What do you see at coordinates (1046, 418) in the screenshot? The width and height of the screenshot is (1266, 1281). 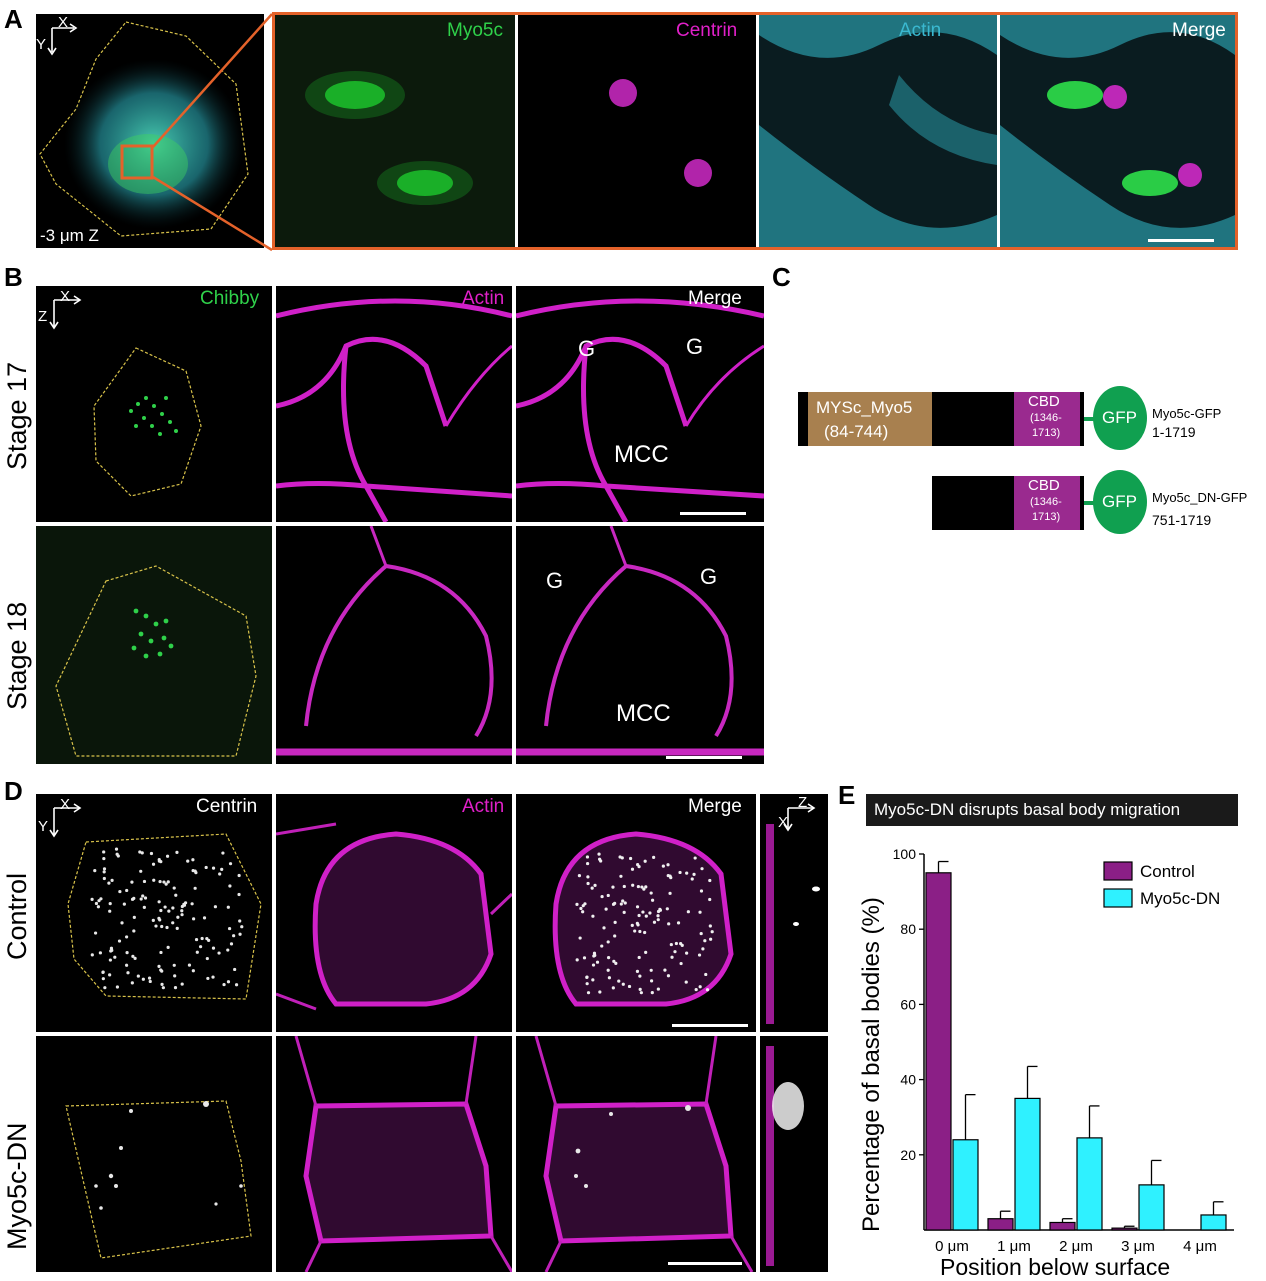 I see `construct-full-cbd-range-a: (1346-` at bounding box center [1046, 418].